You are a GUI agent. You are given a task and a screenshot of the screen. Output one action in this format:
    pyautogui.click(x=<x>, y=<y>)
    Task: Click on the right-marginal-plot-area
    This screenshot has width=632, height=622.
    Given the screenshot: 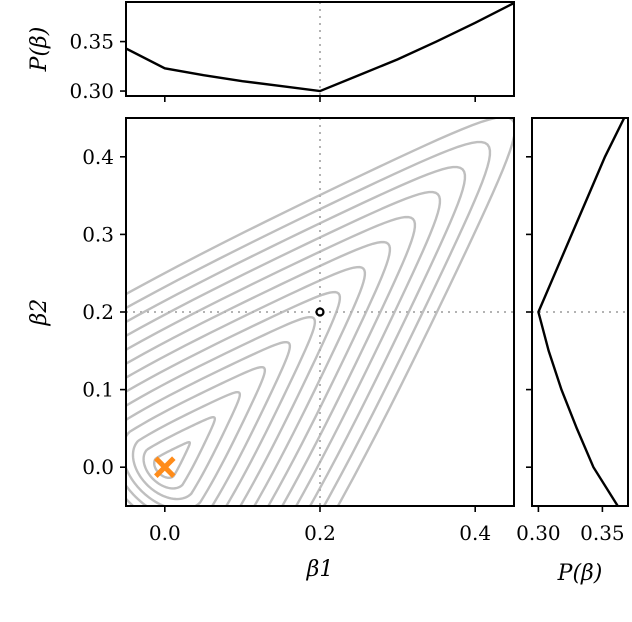 What is the action you would take?
    pyautogui.click(x=580, y=312)
    